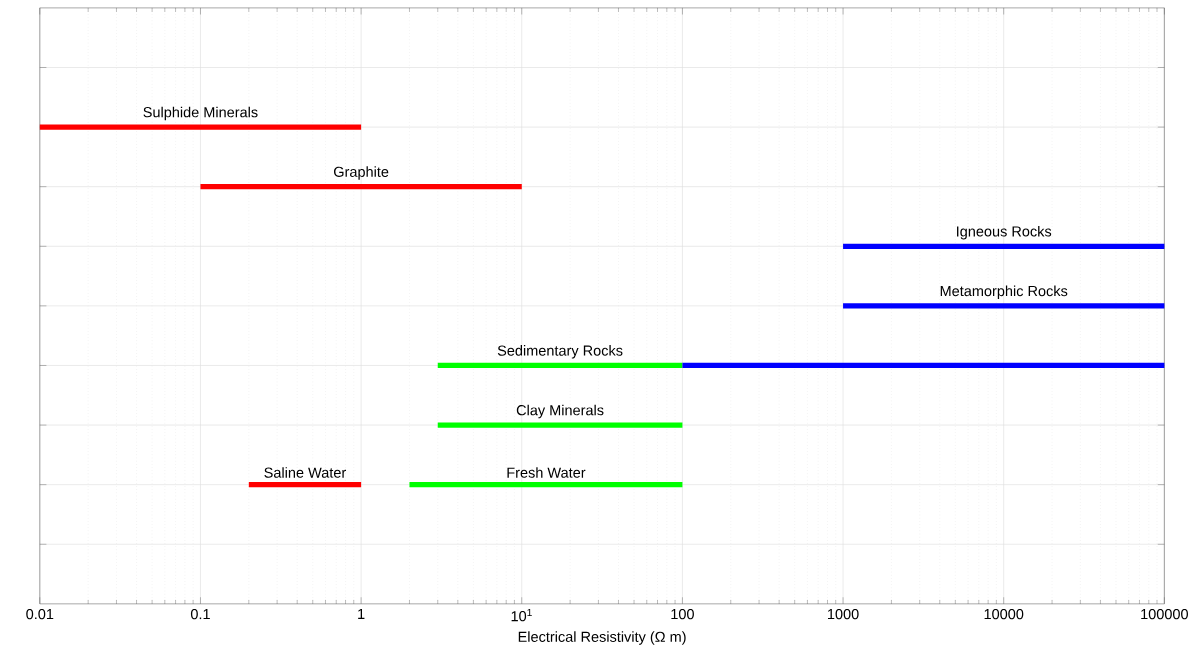  What do you see at coordinates (1004, 292) in the screenshot?
I see `data-label: Metamorphic Rocks` at bounding box center [1004, 292].